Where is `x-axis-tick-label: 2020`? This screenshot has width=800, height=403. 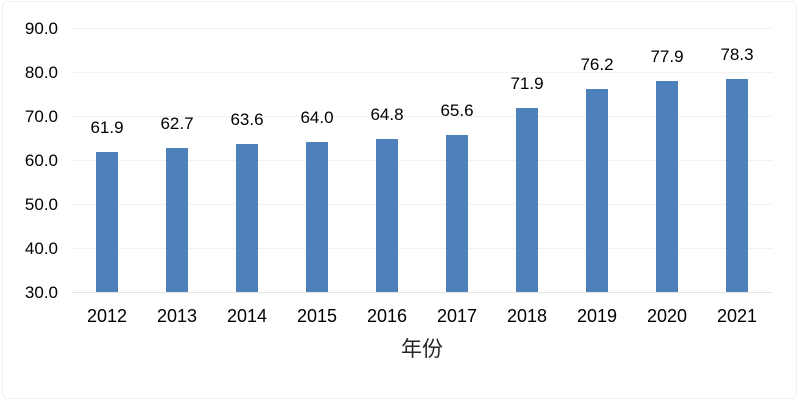 x-axis-tick-label: 2020 is located at coordinates (667, 316).